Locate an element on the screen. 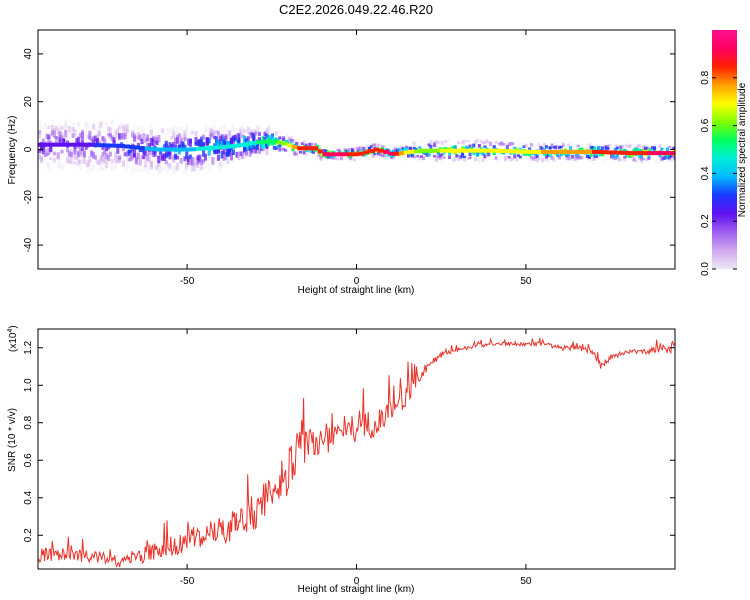 The image size is (750, 600). spectrogram-x-axis-label: Height of straight line (km) is located at coordinates (356, 290).